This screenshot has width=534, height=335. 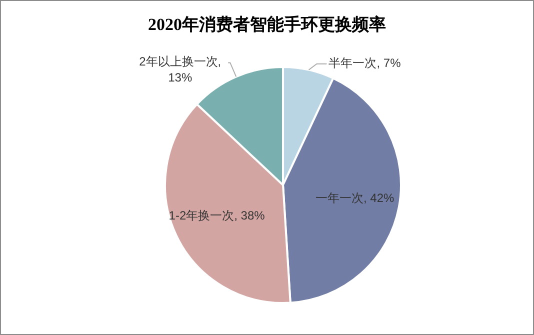 What do you see at coordinates (217, 215) in the screenshot?
I see `slice-label: 1-2年换一次, 38%` at bounding box center [217, 215].